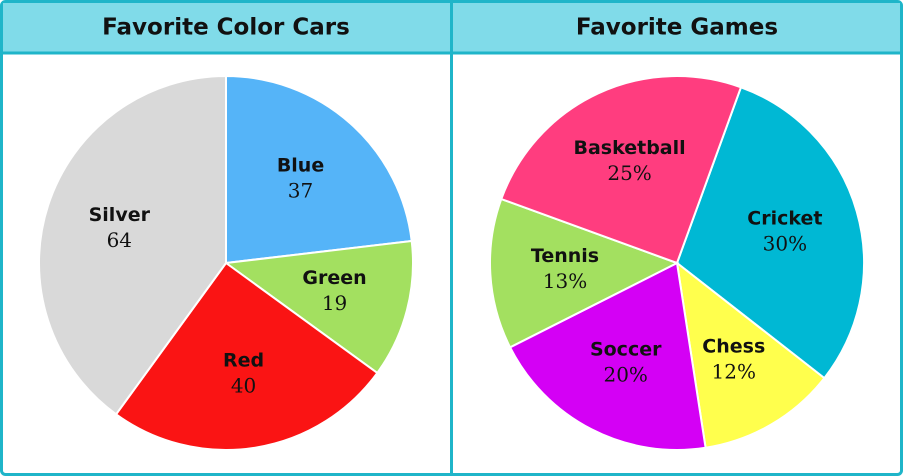 This screenshot has width=903, height=476. What do you see at coordinates (243, 360) in the screenshot?
I see `slice-label: Red` at bounding box center [243, 360].